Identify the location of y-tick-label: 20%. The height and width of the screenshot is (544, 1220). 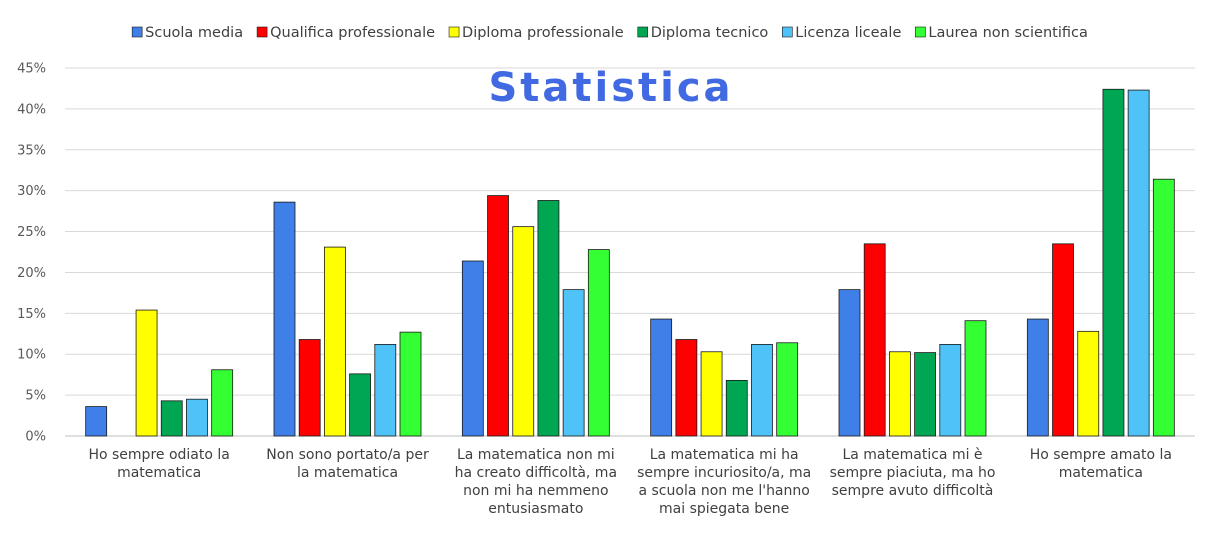
(31, 273).